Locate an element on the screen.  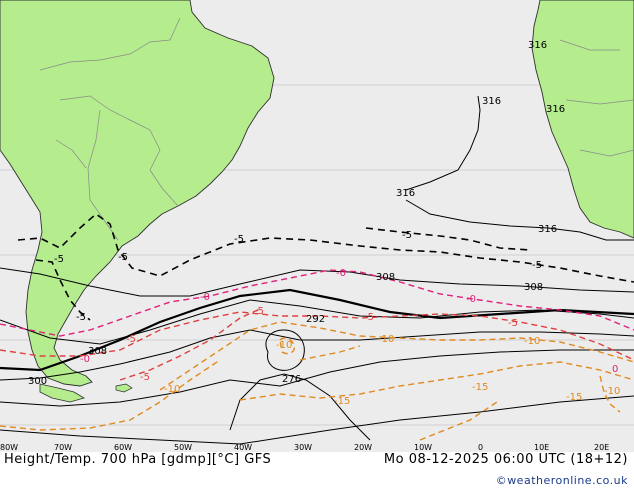
contour-308-upper is located at coordinates (317, 282).